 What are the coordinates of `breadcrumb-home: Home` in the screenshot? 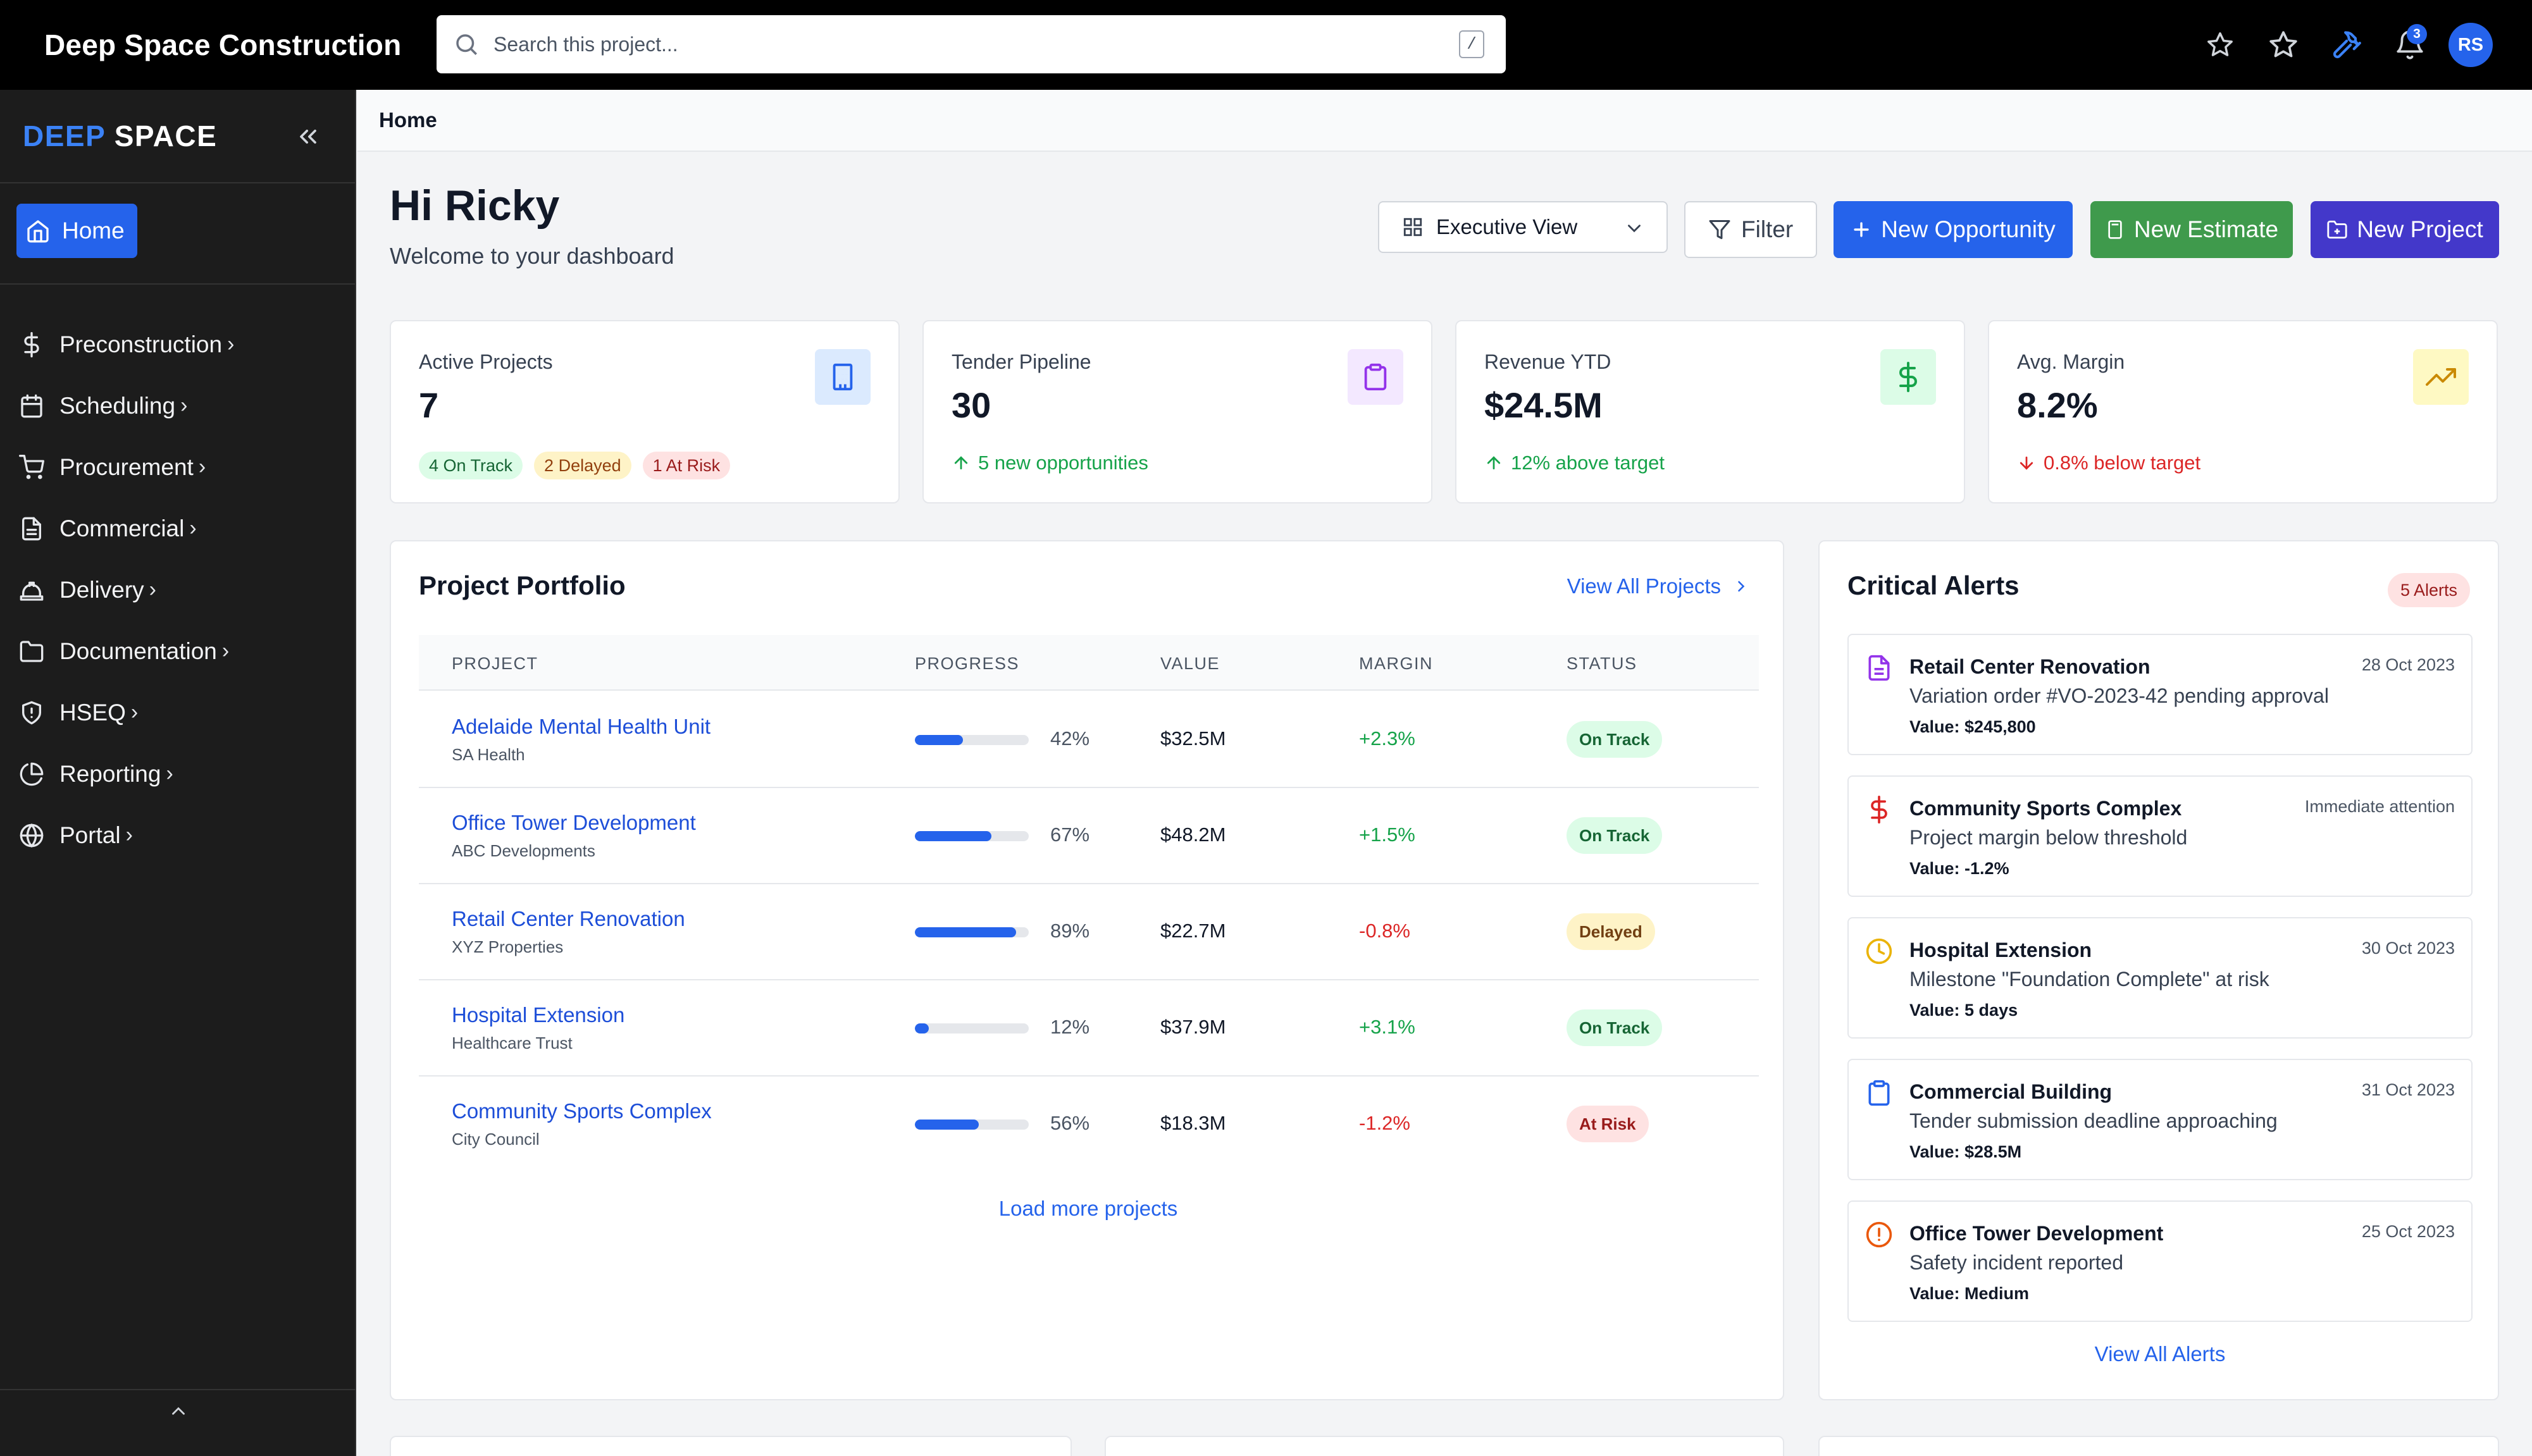 It's located at (408, 120).